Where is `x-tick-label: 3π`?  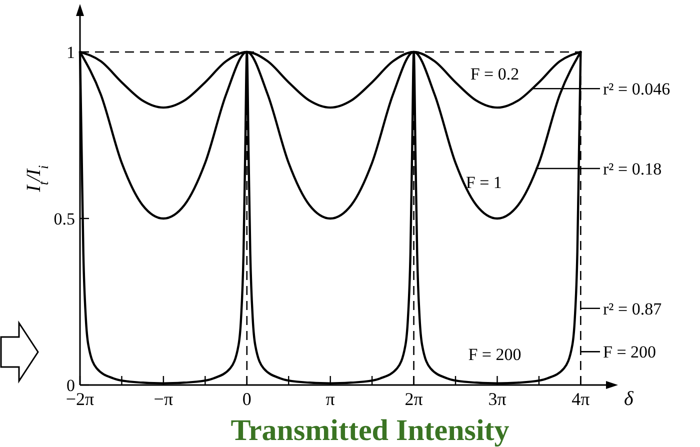 x-tick-label: 3π is located at coordinates (497, 399).